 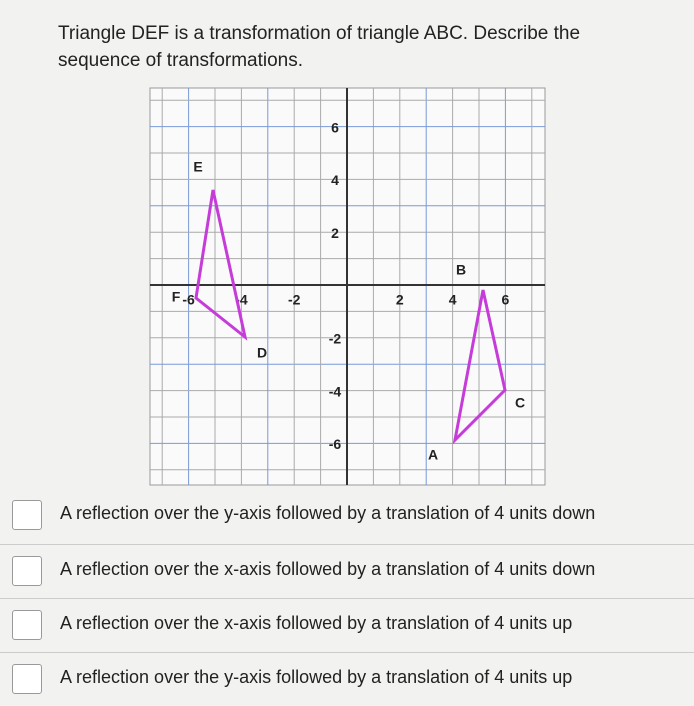 I want to click on y-tick-label: -2, so click(x=335, y=339).